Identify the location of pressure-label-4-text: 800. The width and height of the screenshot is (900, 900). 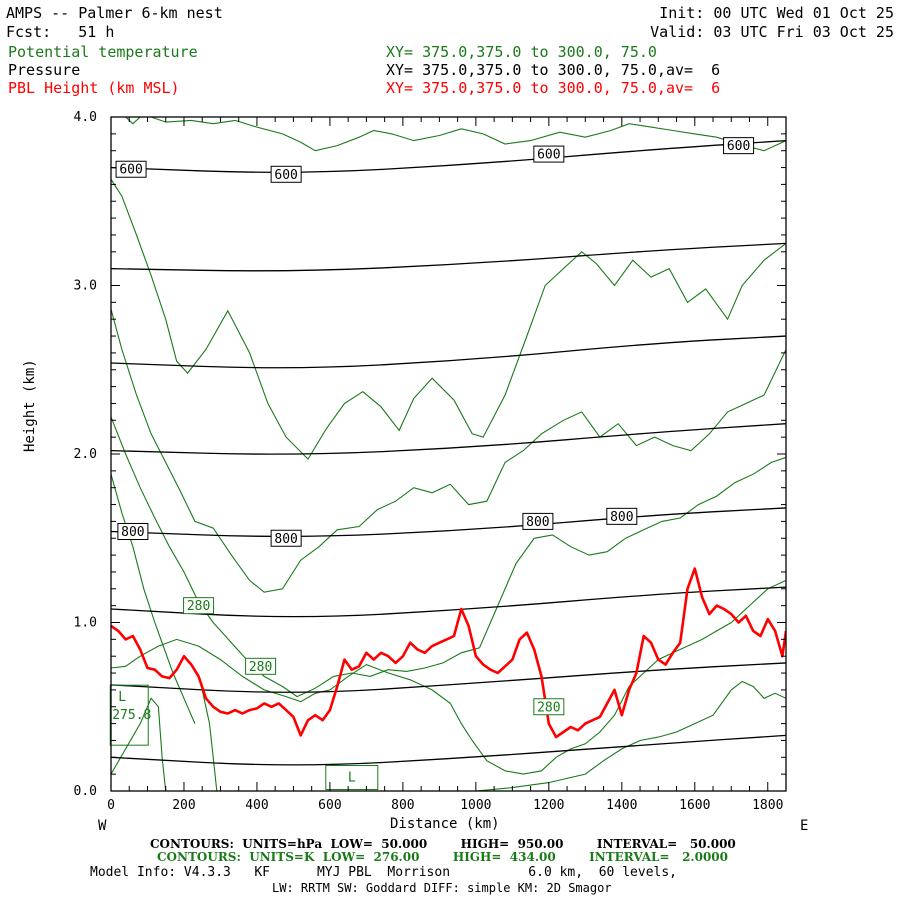
(132, 532).